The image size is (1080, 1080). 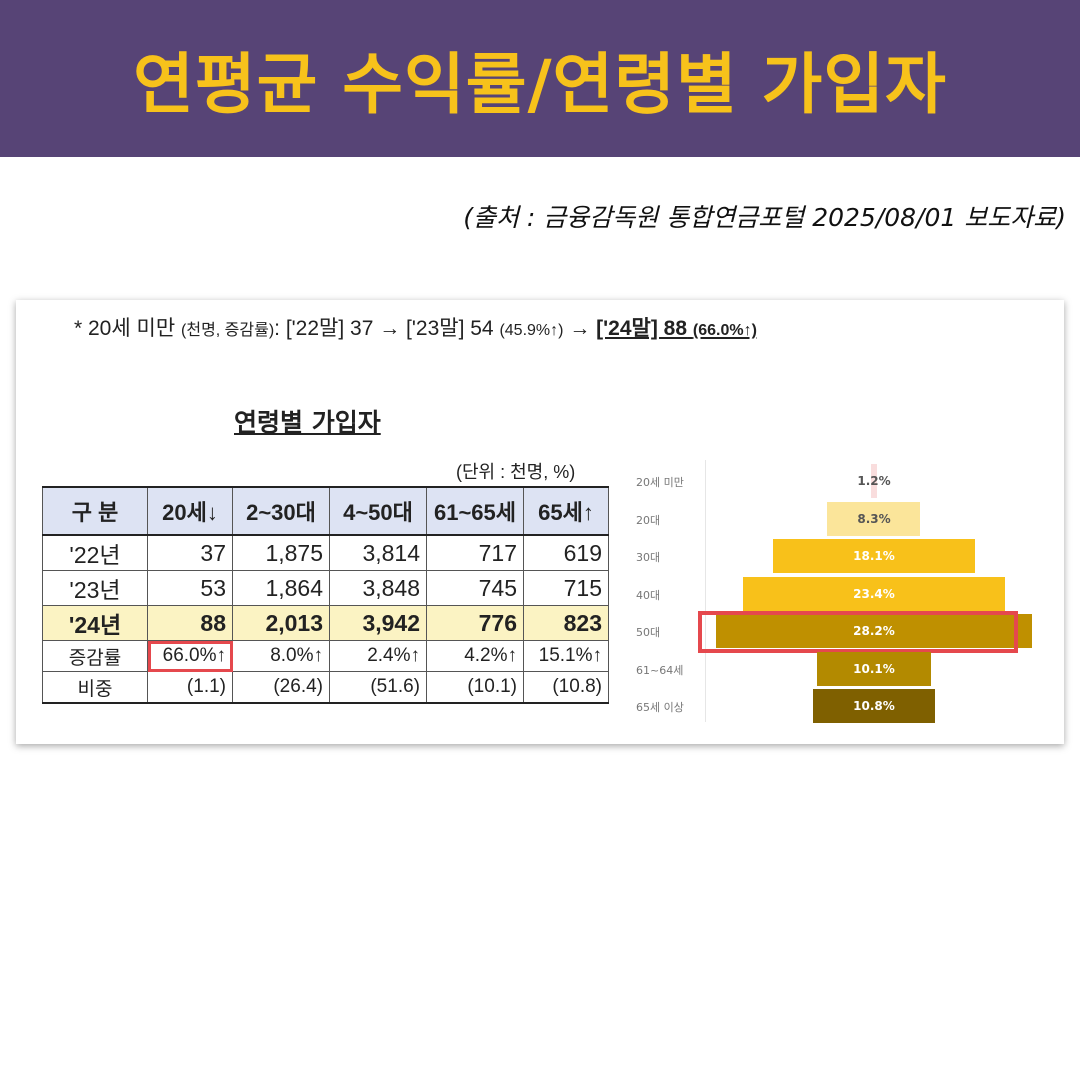 What do you see at coordinates (190, 552) in the screenshot?
I see `table-cell: 37` at bounding box center [190, 552].